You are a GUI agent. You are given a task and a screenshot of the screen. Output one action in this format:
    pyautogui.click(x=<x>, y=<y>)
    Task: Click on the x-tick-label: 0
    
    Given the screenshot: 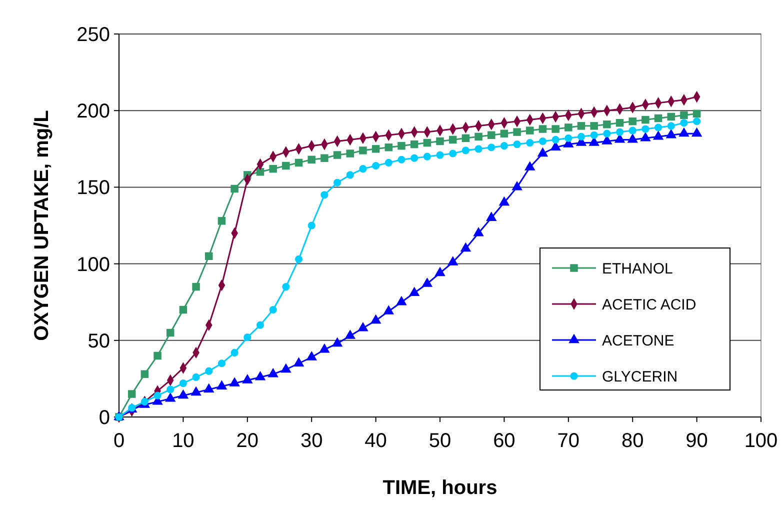 What is the action you would take?
    pyautogui.click(x=119, y=441)
    